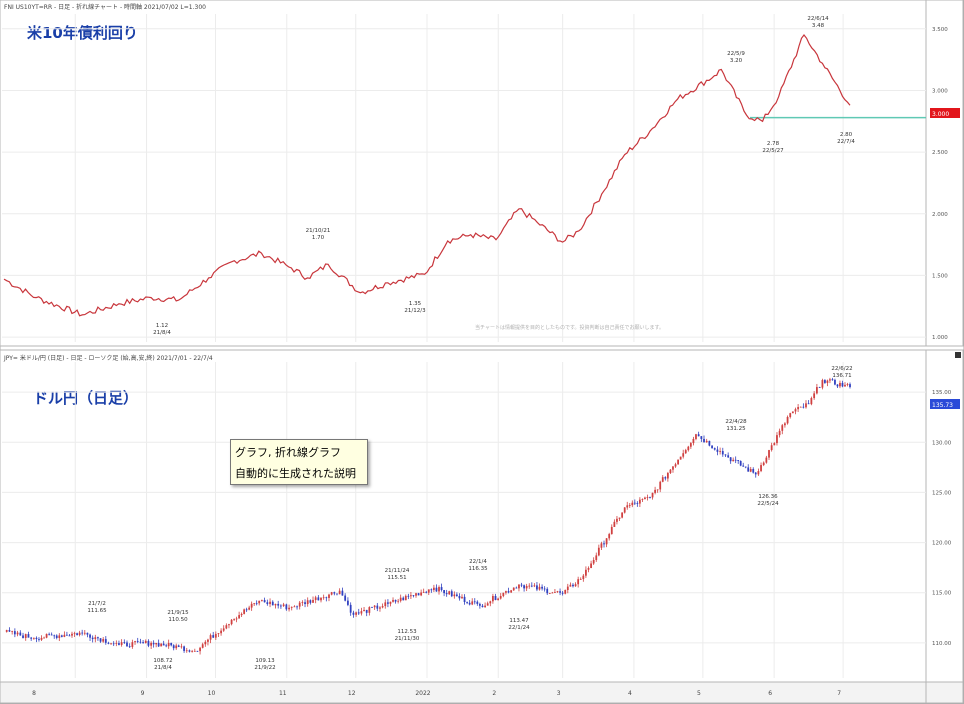 The image size is (964, 704). What do you see at coordinates (396, 578) in the screenshot?
I see `lower-annotation-line2: 115.51` at bounding box center [396, 578].